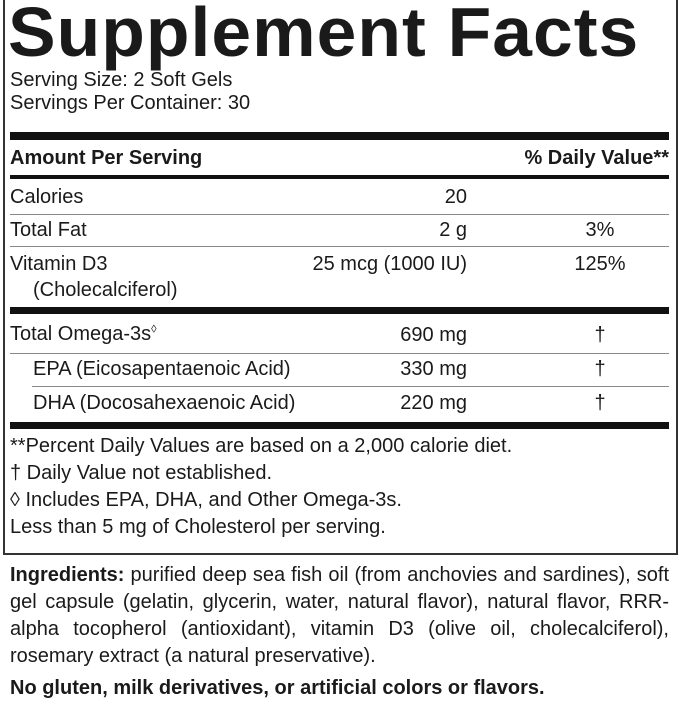  I want to click on footnote-dagger: † Daily Value not established., so click(141, 473).